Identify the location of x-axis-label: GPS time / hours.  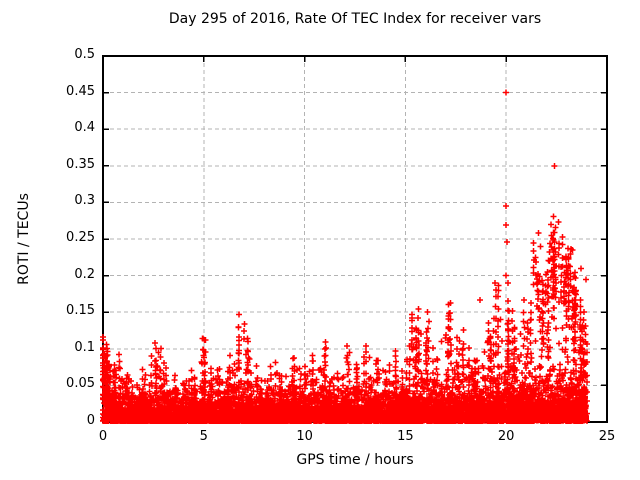
(355, 460).